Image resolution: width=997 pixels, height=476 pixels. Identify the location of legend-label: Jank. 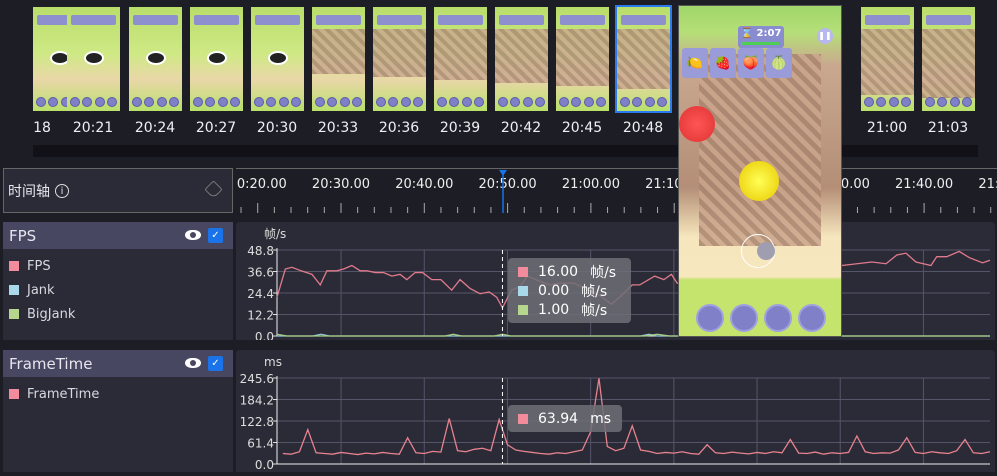
(41, 290).